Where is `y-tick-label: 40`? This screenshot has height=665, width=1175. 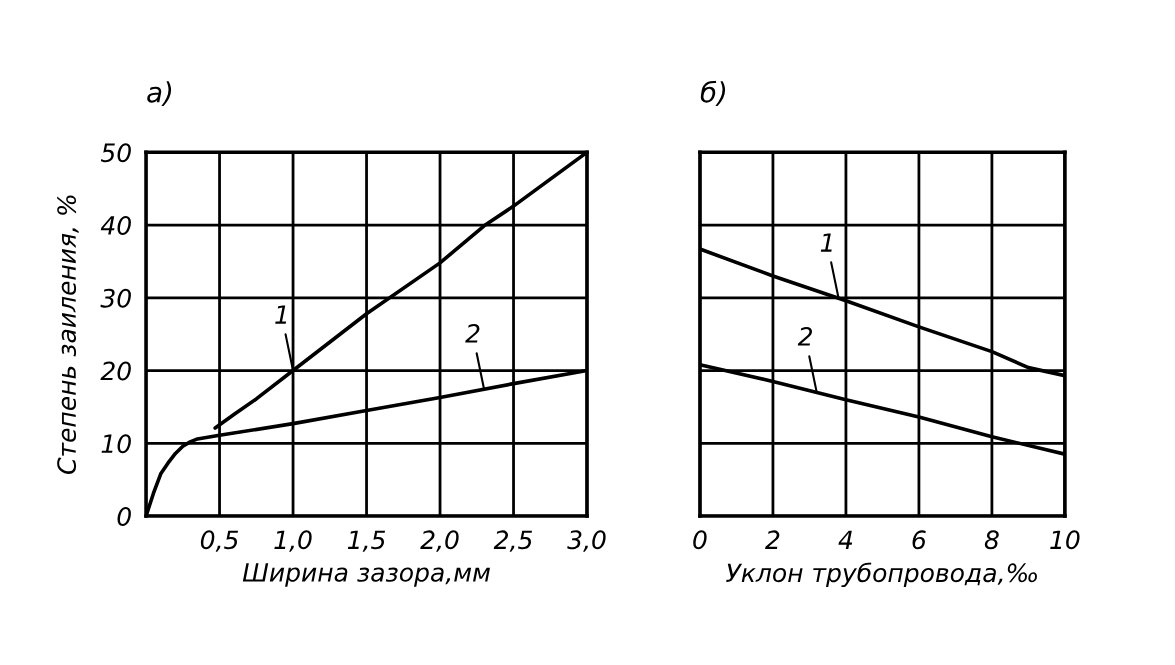 y-tick-label: 40 is located at coordinates (115, 225).